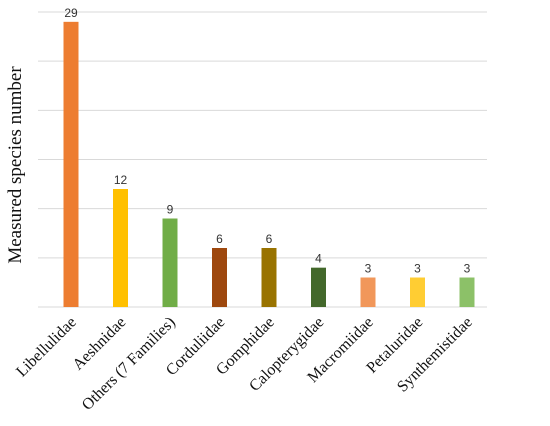 The image size is (550, 426). What do you see at coordinates (318, 259) in the screenshot?
I see `data-label: 4` at bounding box center [318, 259].